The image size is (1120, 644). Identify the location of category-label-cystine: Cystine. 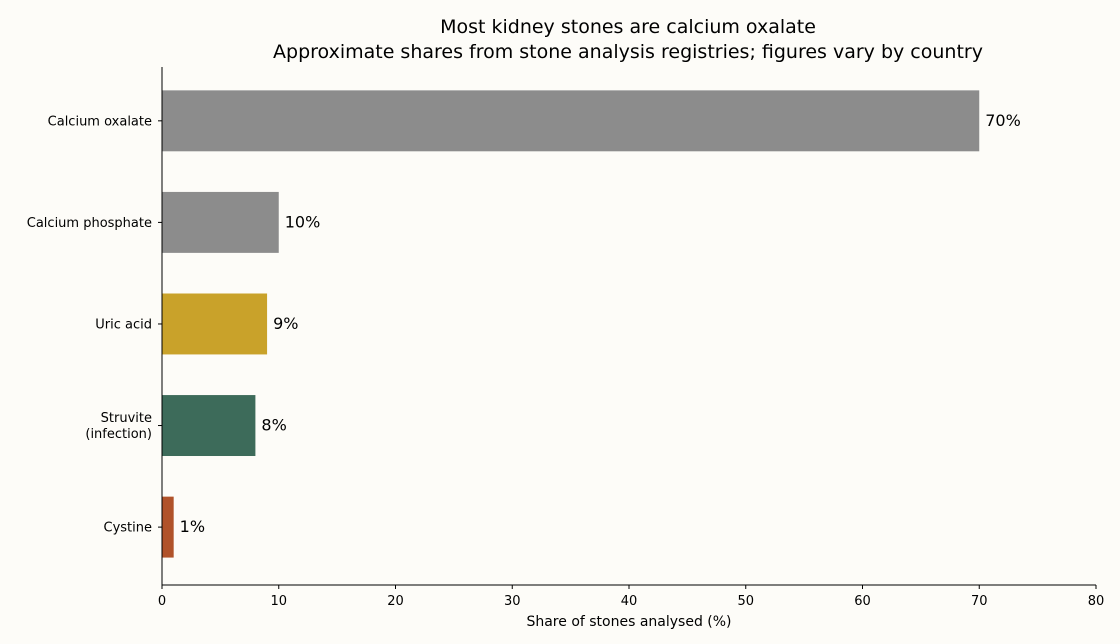
(128, 528).